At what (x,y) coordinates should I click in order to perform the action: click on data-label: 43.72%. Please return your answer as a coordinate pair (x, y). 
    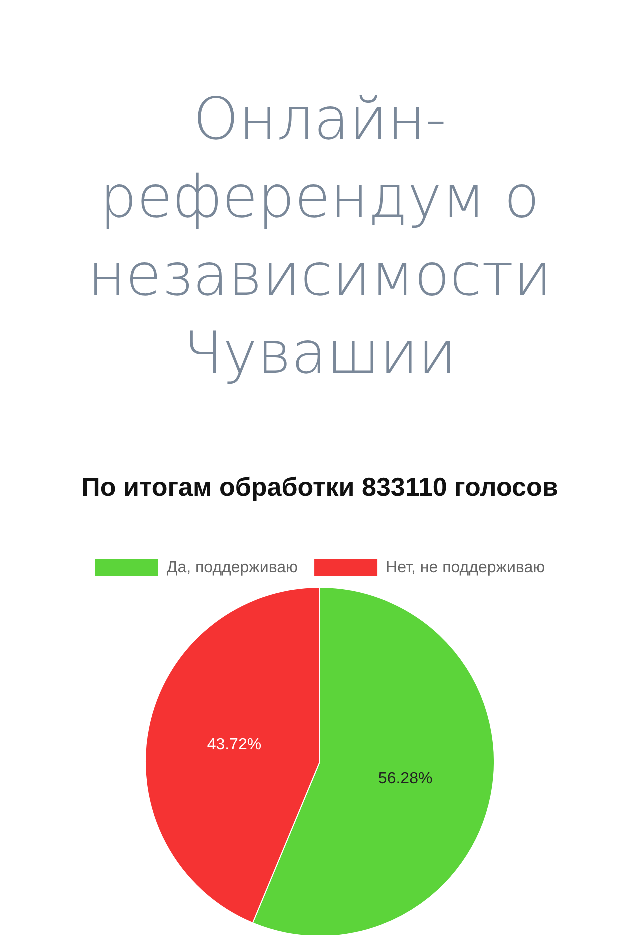
    Looking at the image, I should click on (234, 745).